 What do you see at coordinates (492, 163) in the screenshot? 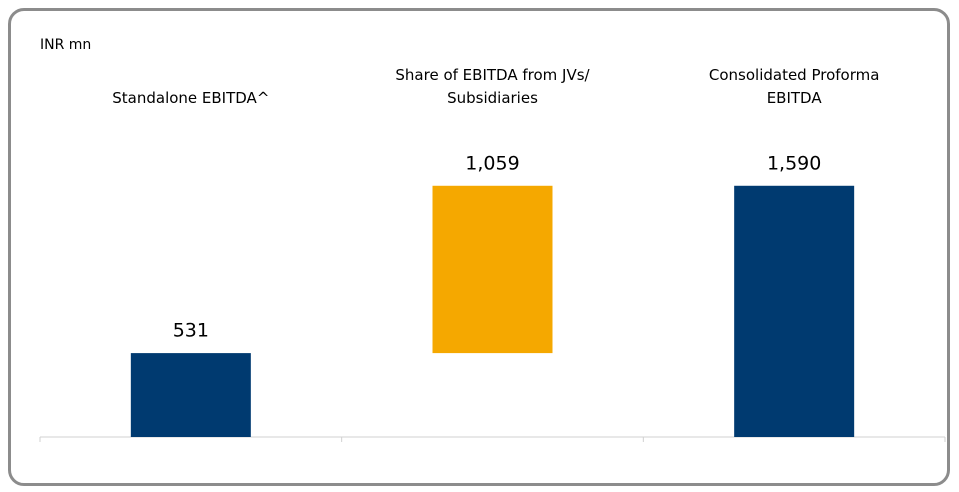
I see `value-label: 1,059` at bounding box center [492, 163].